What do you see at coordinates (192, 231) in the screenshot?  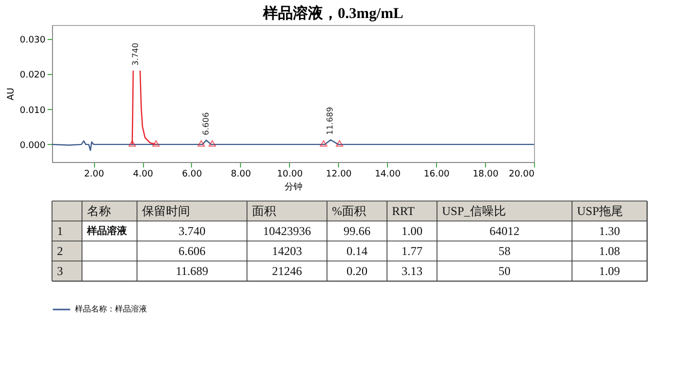 I see `data-label: 3.740` at bounding box center [192, 231].